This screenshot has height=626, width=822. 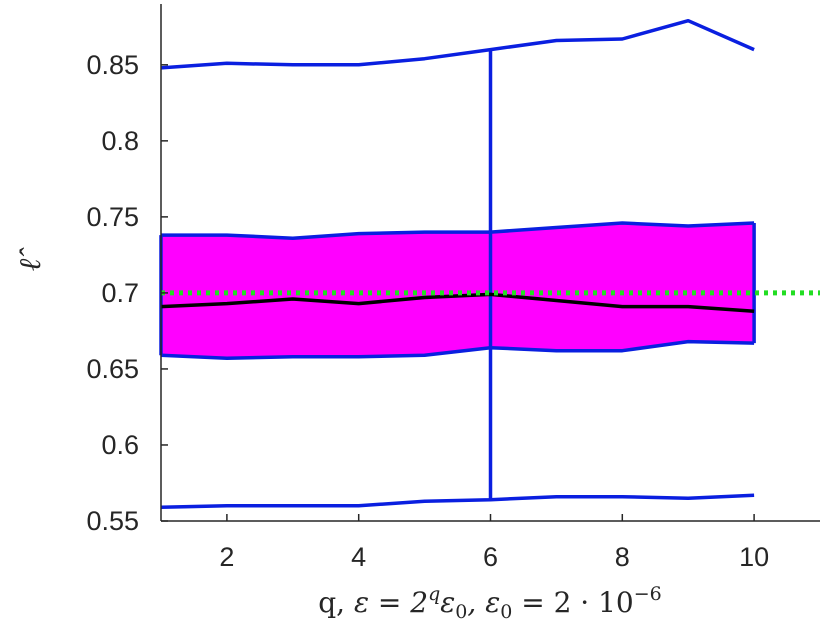 I want to click on series-upper-whisker-line, so click(x=457, y=44).